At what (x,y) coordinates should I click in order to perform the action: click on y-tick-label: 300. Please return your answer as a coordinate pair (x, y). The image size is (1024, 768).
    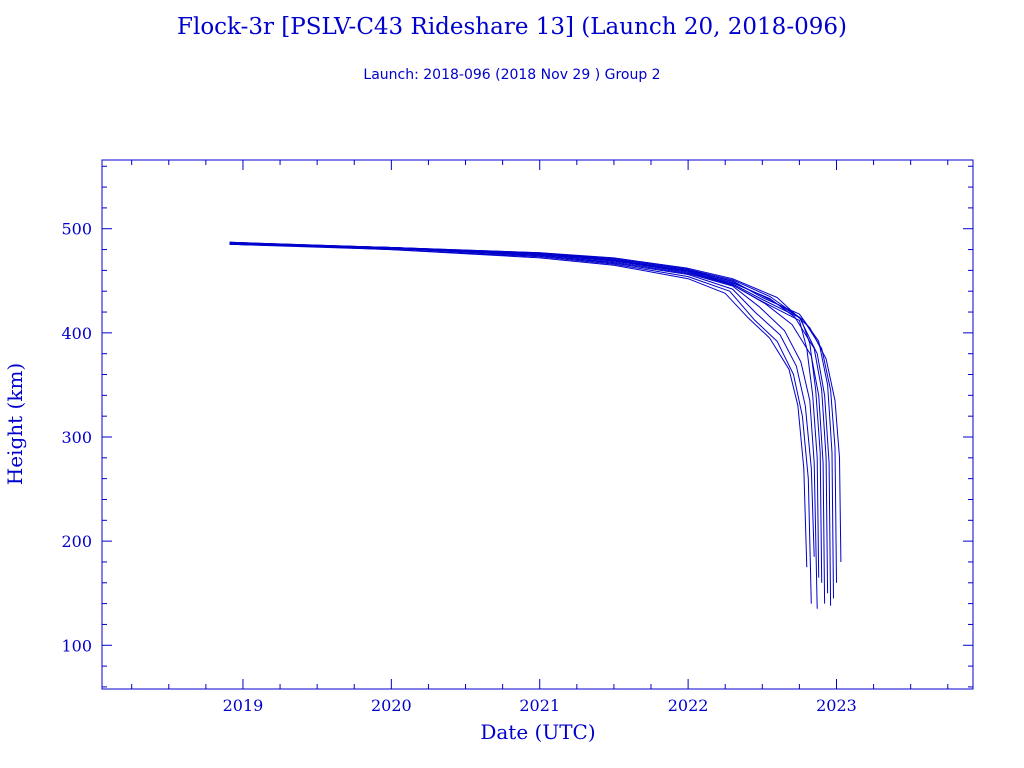
    Looking at the image, I should click on (76, 437).